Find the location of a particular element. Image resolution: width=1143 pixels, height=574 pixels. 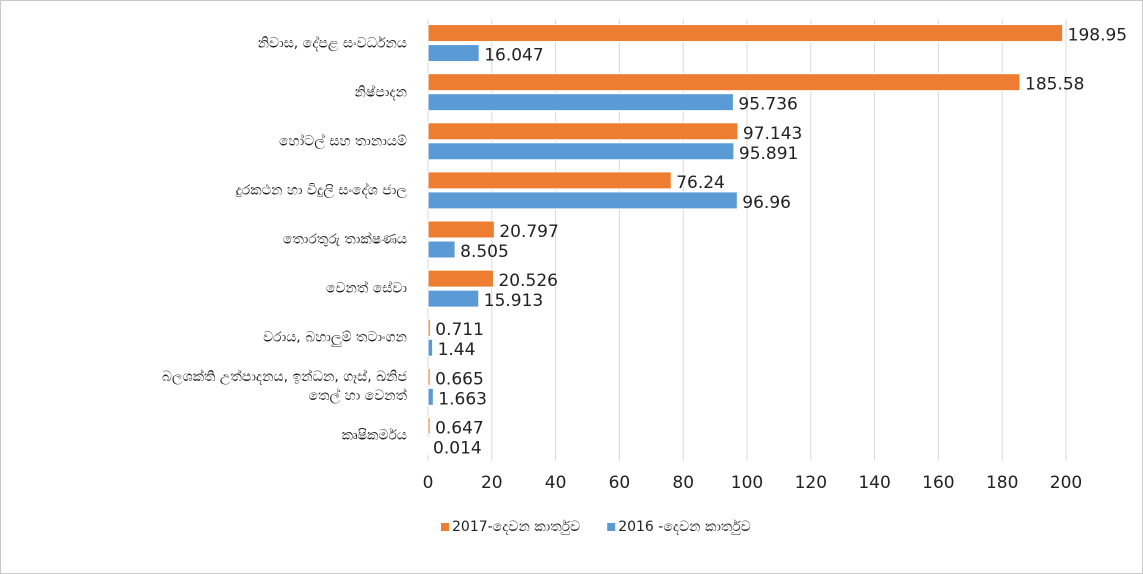

category-label: නිෂ්පාදන is located at coordinates (380, 92).